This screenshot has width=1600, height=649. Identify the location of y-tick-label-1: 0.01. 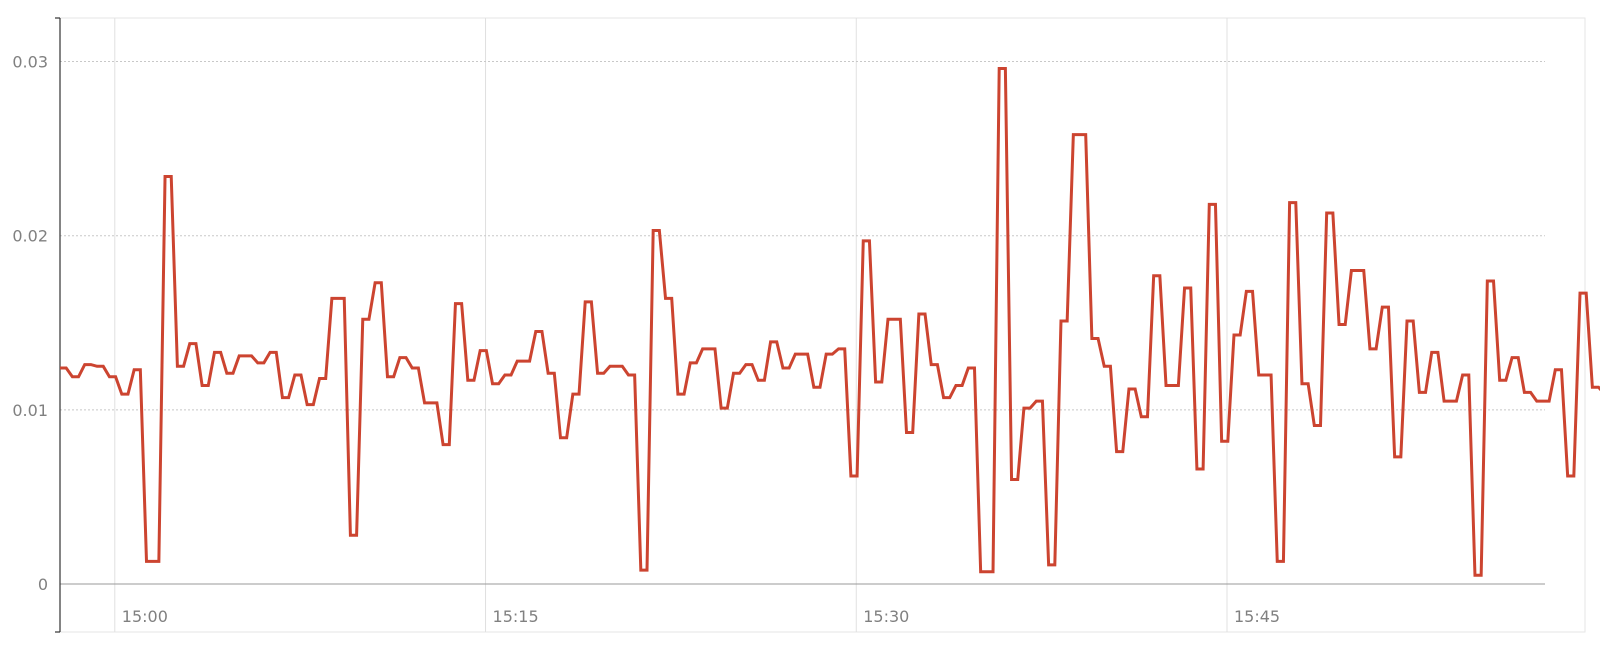
(30, 410).